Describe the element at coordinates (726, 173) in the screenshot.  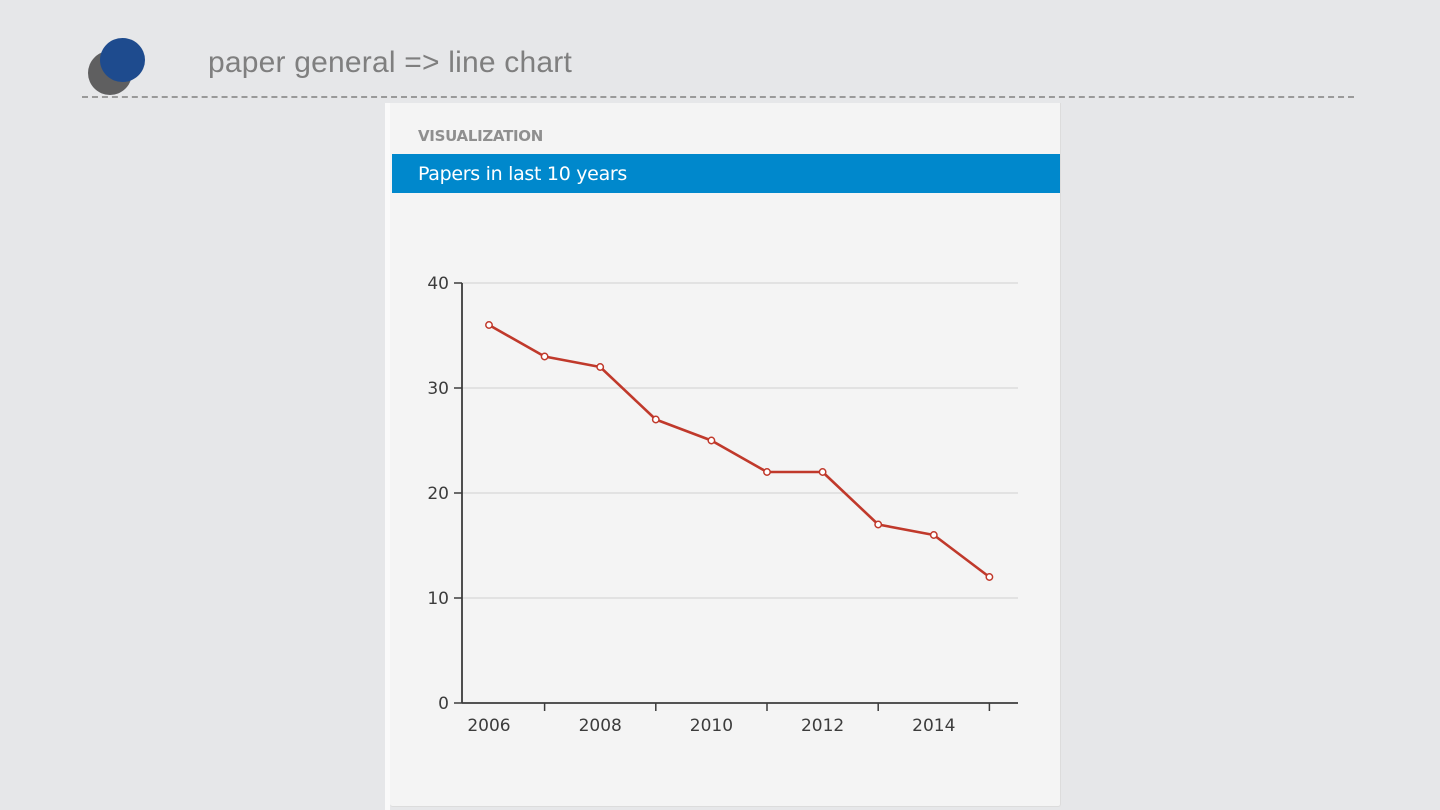
I see `chart-title-bar: Papers in last 10 years` at that location.